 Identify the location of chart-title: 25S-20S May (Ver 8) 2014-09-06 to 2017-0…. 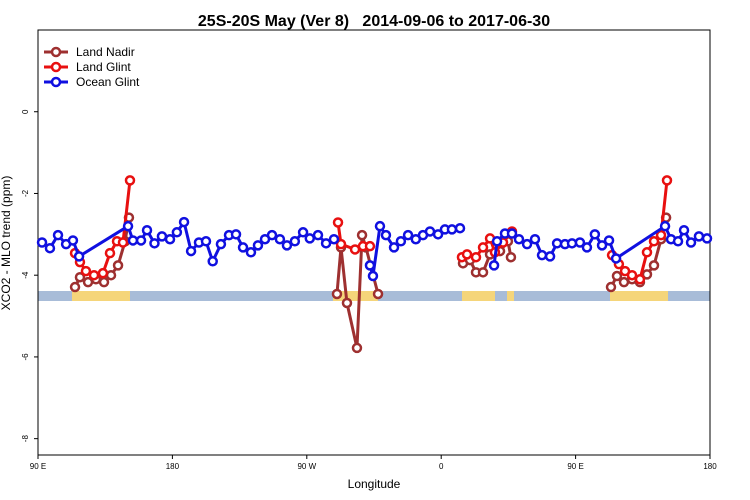
(374, 21).